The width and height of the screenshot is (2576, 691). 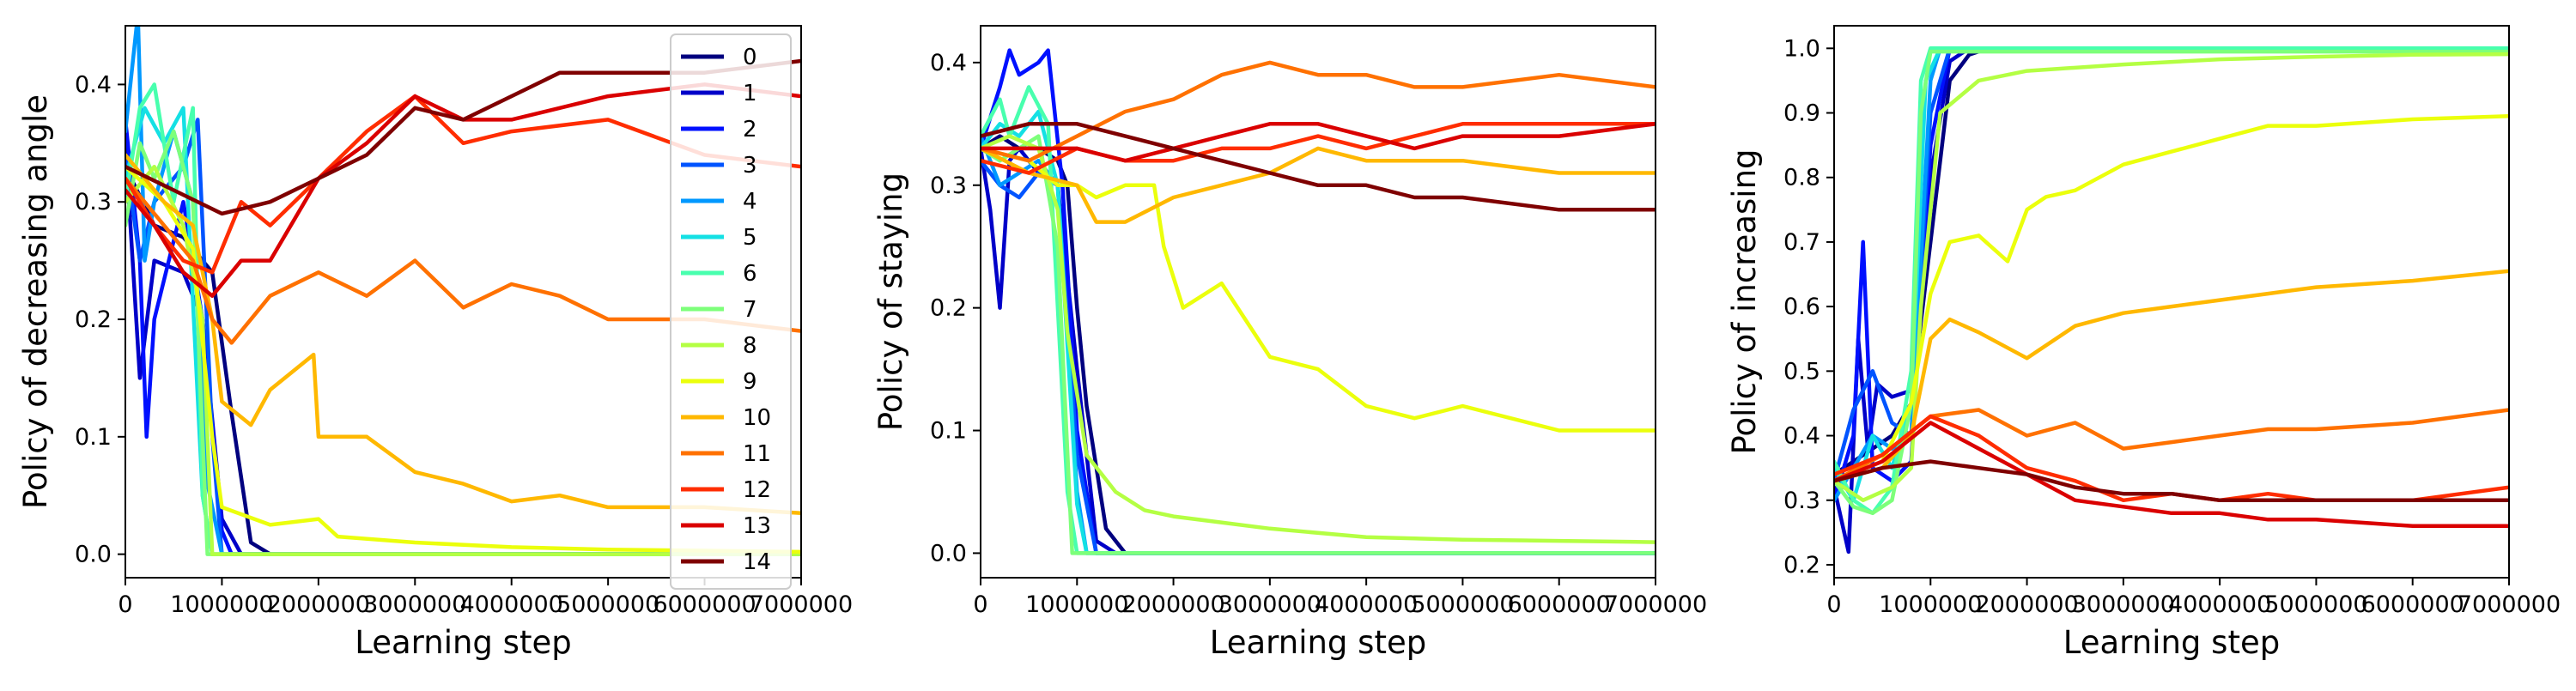 I want to click on legend-label-3: 3, so click(x=750, y=166).